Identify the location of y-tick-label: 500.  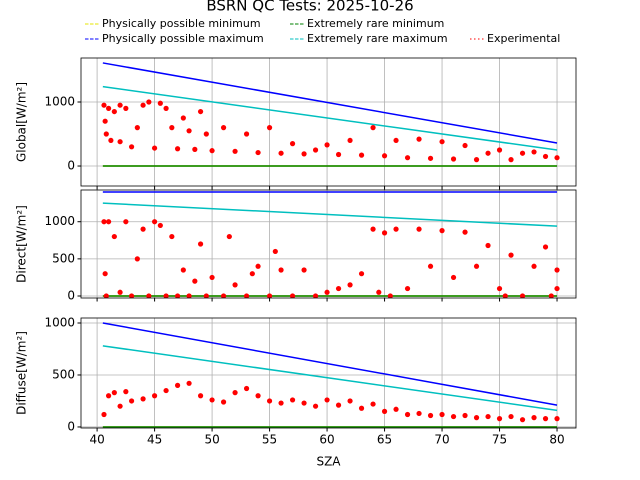
(63, 258).